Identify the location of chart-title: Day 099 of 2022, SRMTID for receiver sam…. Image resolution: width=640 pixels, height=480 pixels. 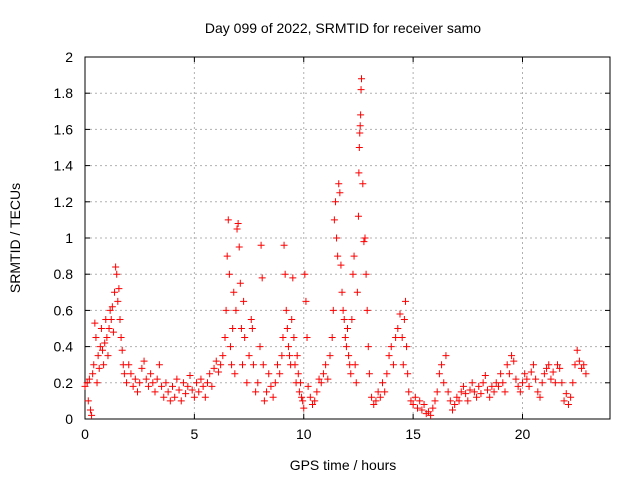
(343, 28).